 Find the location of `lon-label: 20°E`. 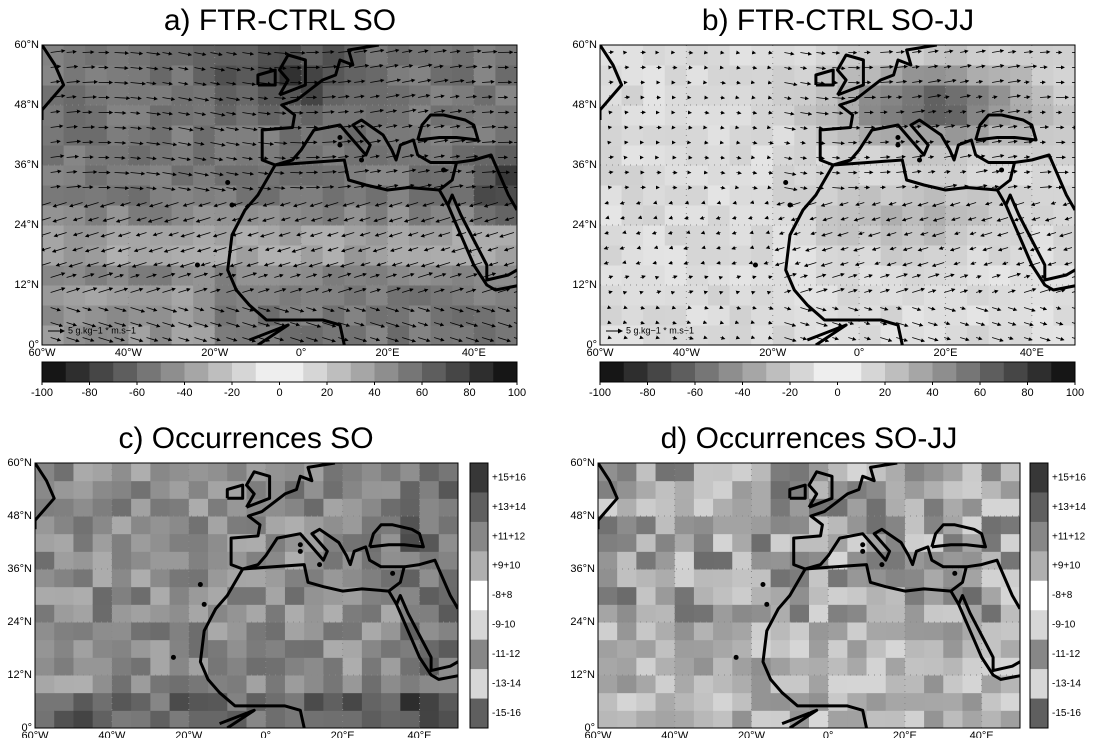

lon-label: 20°E is located at coordinates (905, 734).